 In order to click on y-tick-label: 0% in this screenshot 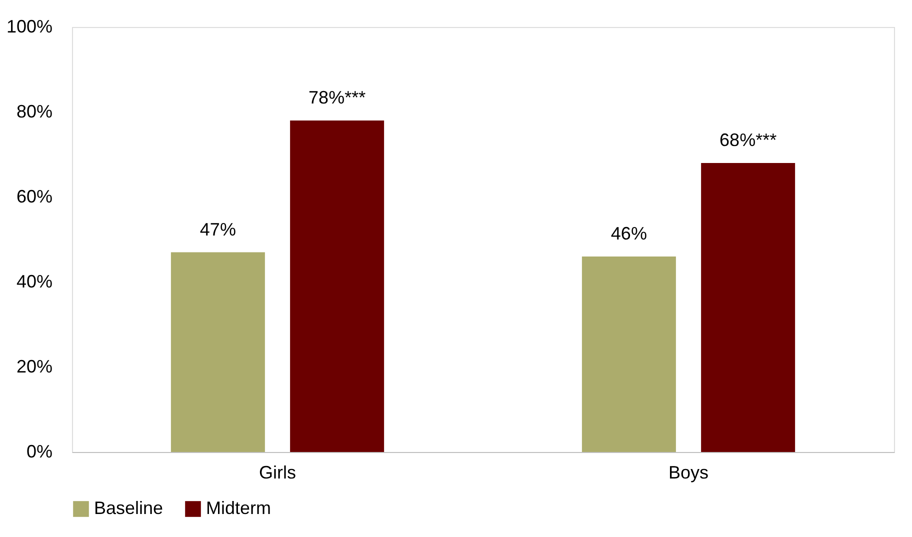, I will do `click(39, 452)`.